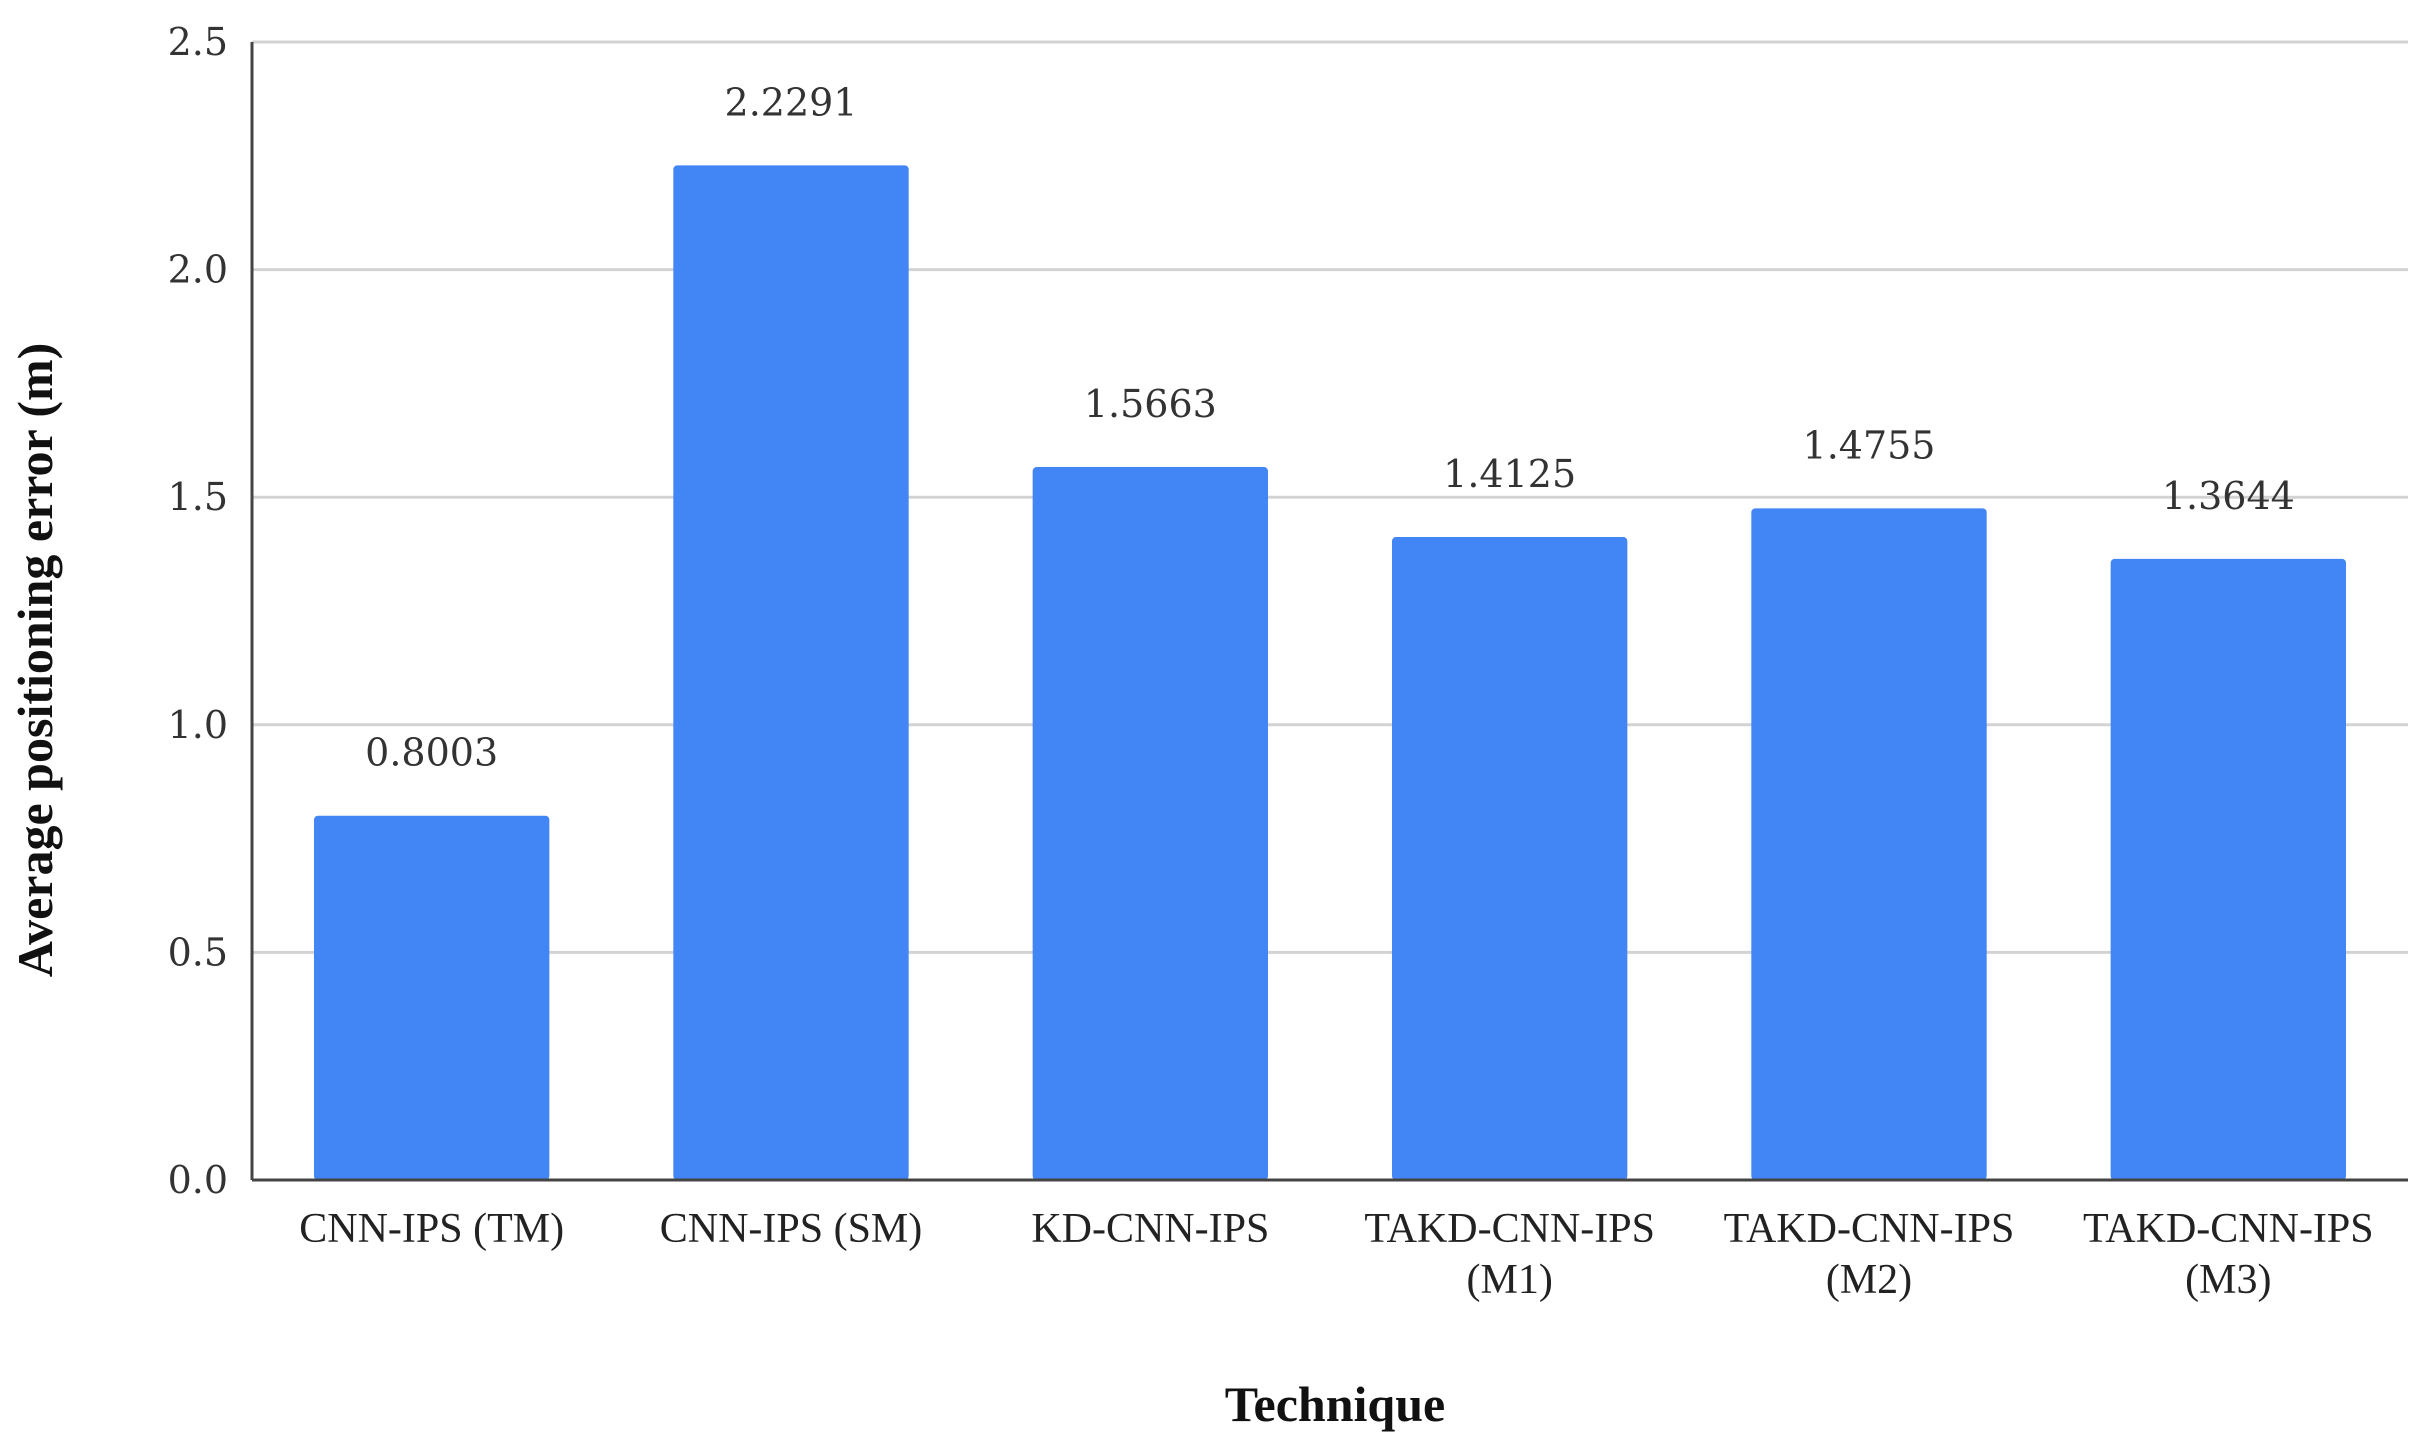 This screenshot has height=1452, width=2421. What do you see at coordinates (1869, 445) in the screenshot?
I see `data-label: 1.4755` at bounding box center [1869, 445].